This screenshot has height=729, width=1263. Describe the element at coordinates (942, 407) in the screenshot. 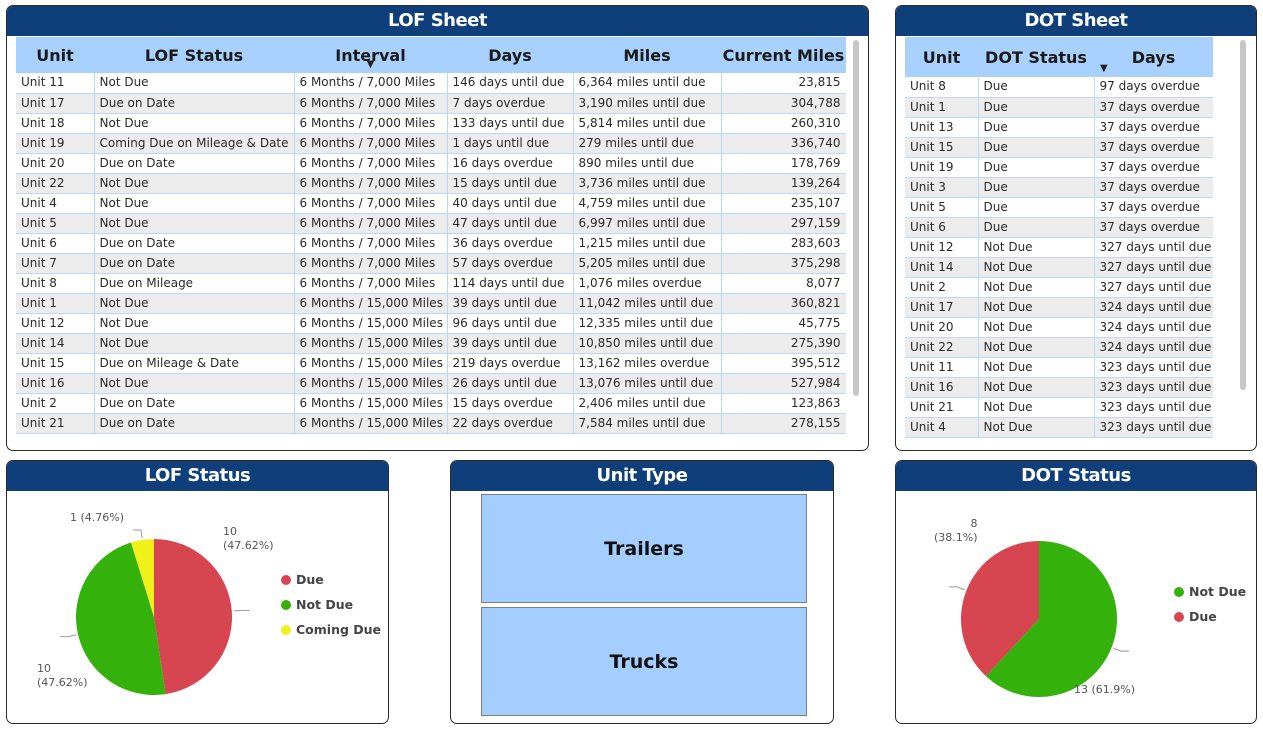

I see `dot-cell: Unit 21` at that location.